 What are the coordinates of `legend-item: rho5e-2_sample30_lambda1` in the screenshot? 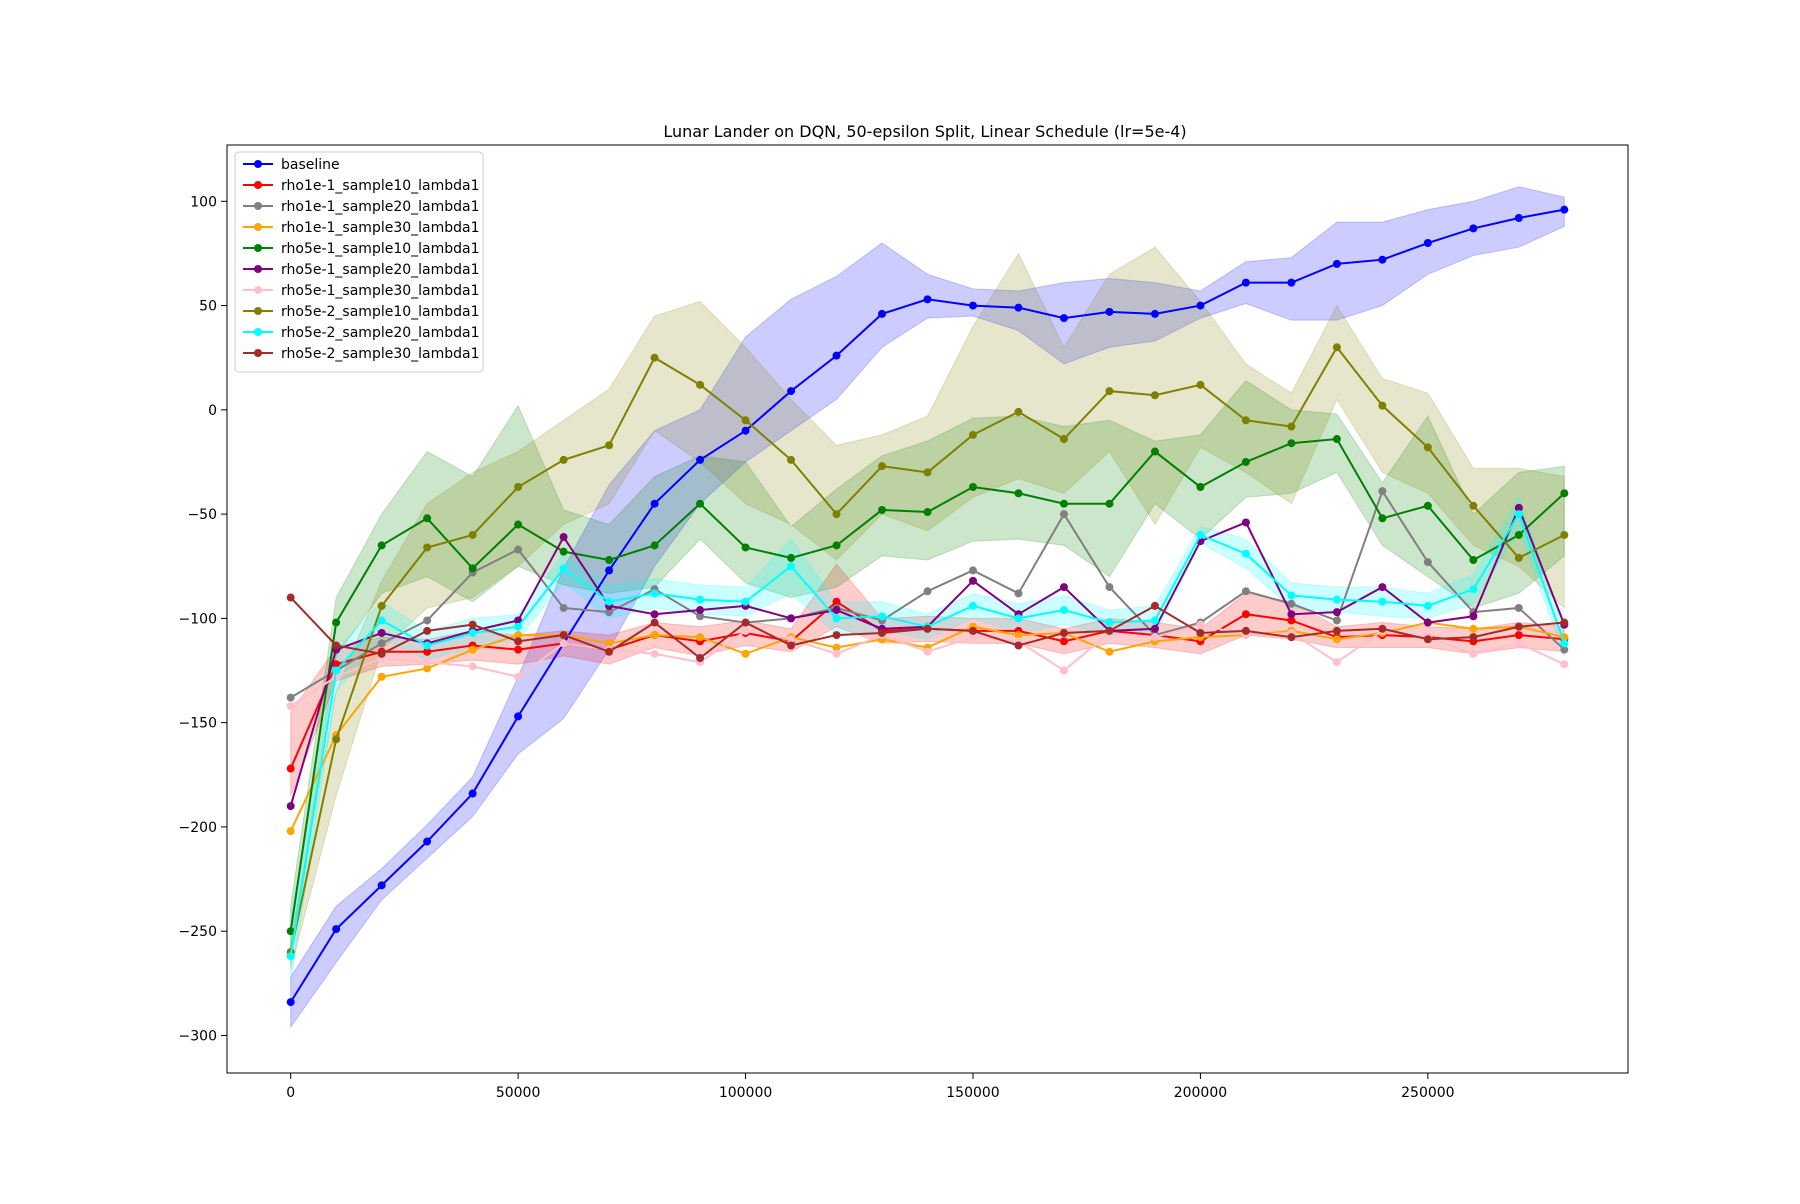 It's located at (361, 354).